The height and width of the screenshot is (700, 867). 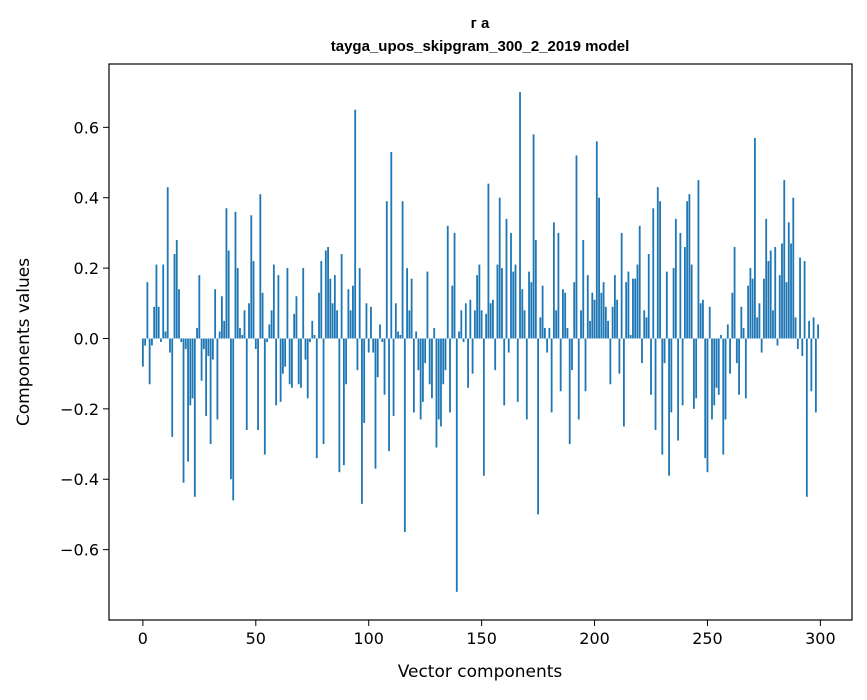 I want to click on x-axis-ticks: 0 50 100 150 200 250 300, so click(x=487, y=634).